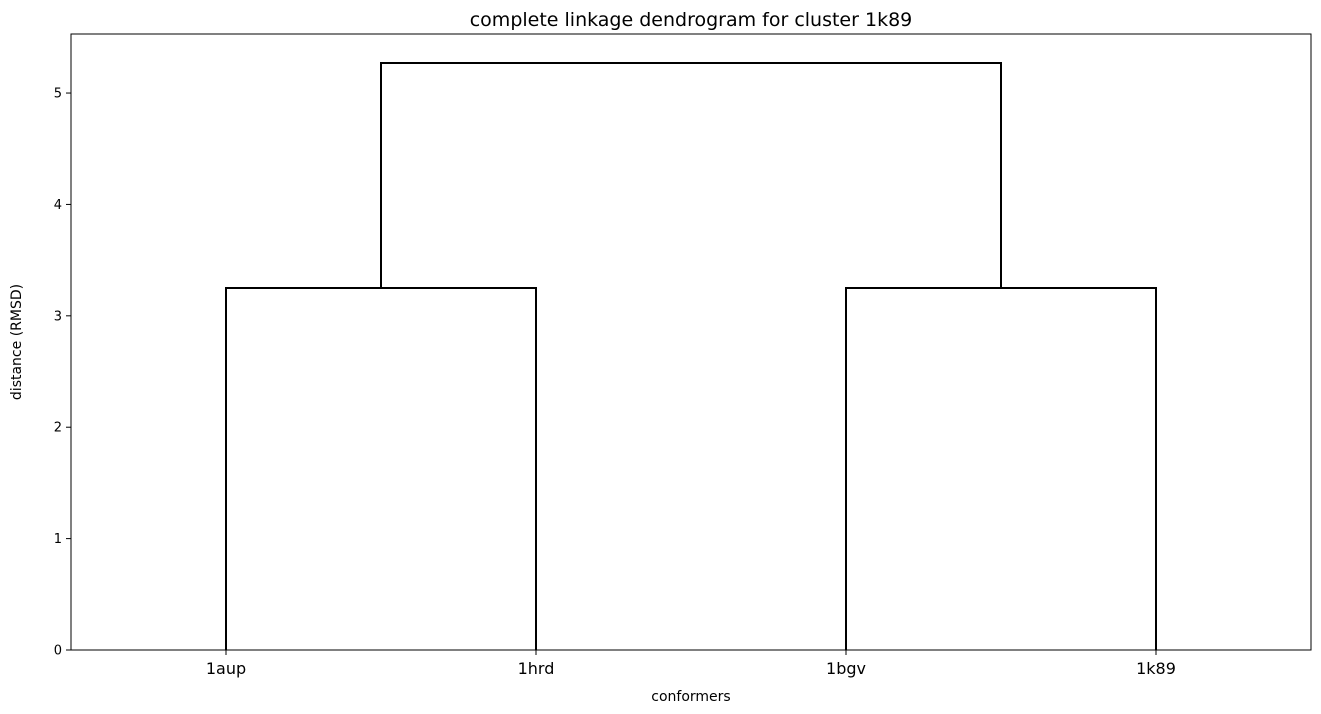  Describe the element at coordinates (58, 539) in the screenshot. I see `y-tick-label: 1` at that location.